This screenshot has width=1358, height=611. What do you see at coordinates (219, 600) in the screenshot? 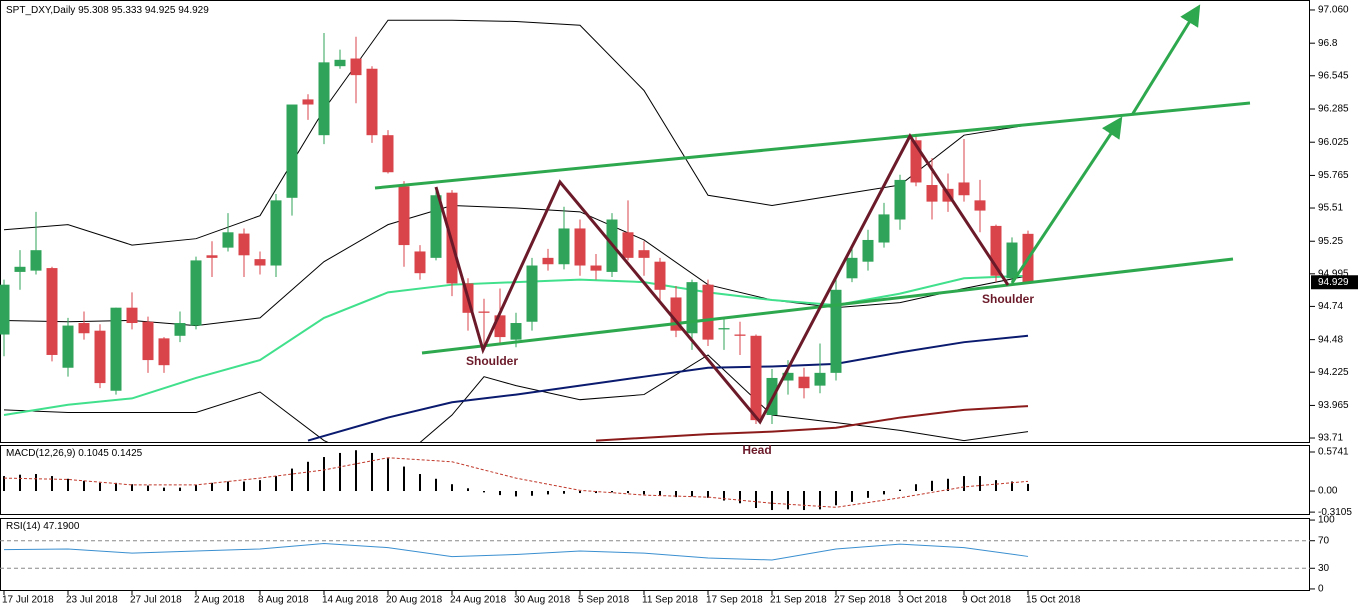
I see `x-tick-label: 2 Aug 2018` at bounding box center [219, 600].